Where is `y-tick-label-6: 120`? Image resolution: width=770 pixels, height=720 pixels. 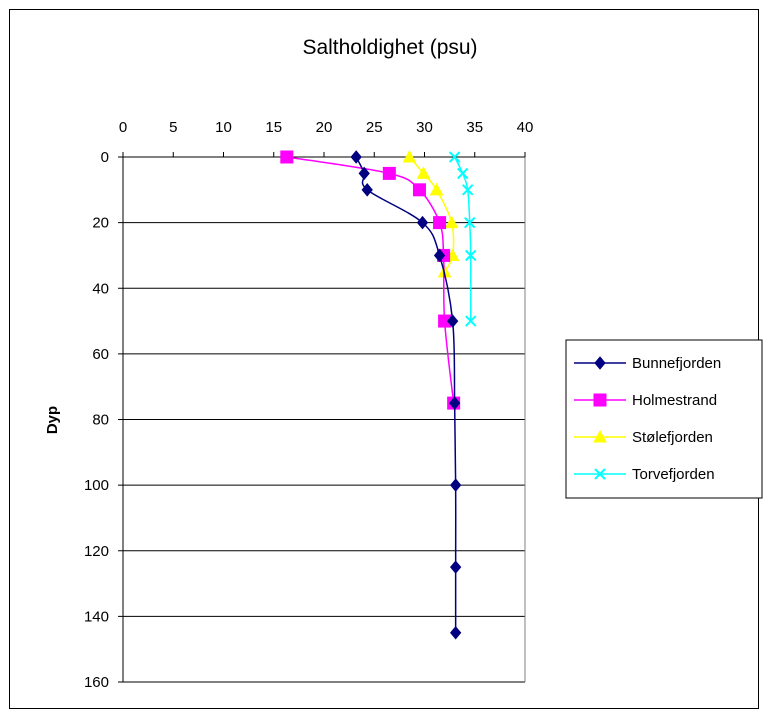
y-tick-label-6: 120 is located at coordinates (96, 551).